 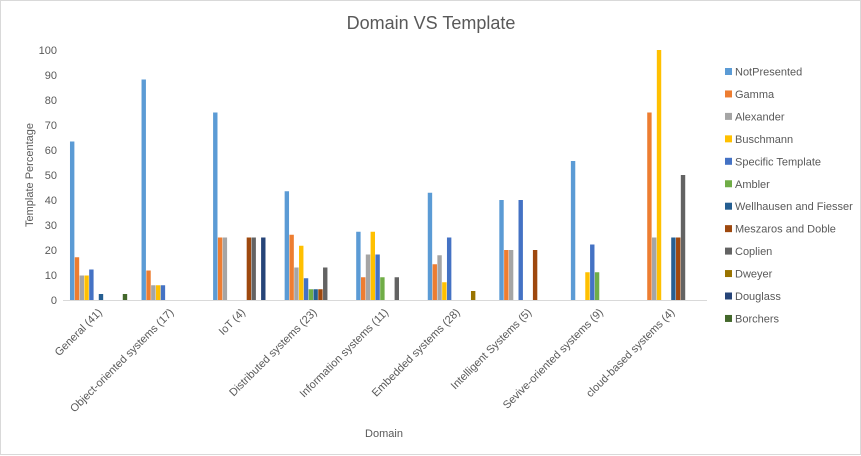 I want to click on x-tick-label: IoT (4), so click(x=232, y=322).